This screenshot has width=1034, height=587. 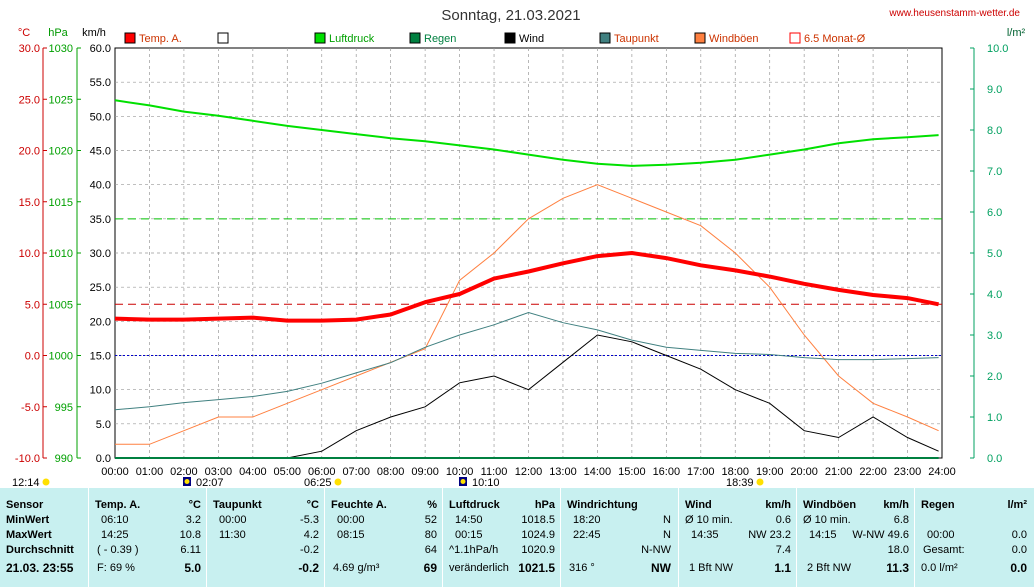 I want to click on time-tick-label: 14:00, so click(x=598, y=472).